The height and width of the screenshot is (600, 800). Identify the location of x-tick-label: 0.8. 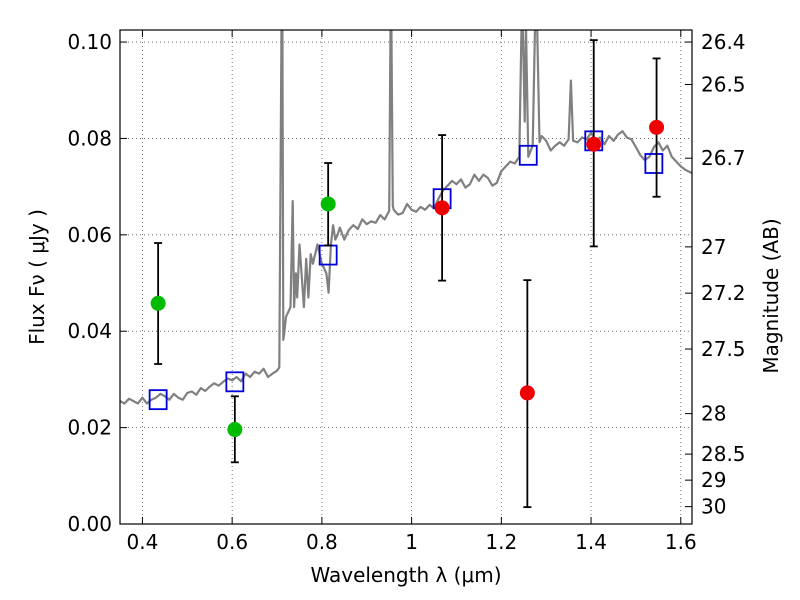
(322, 542).